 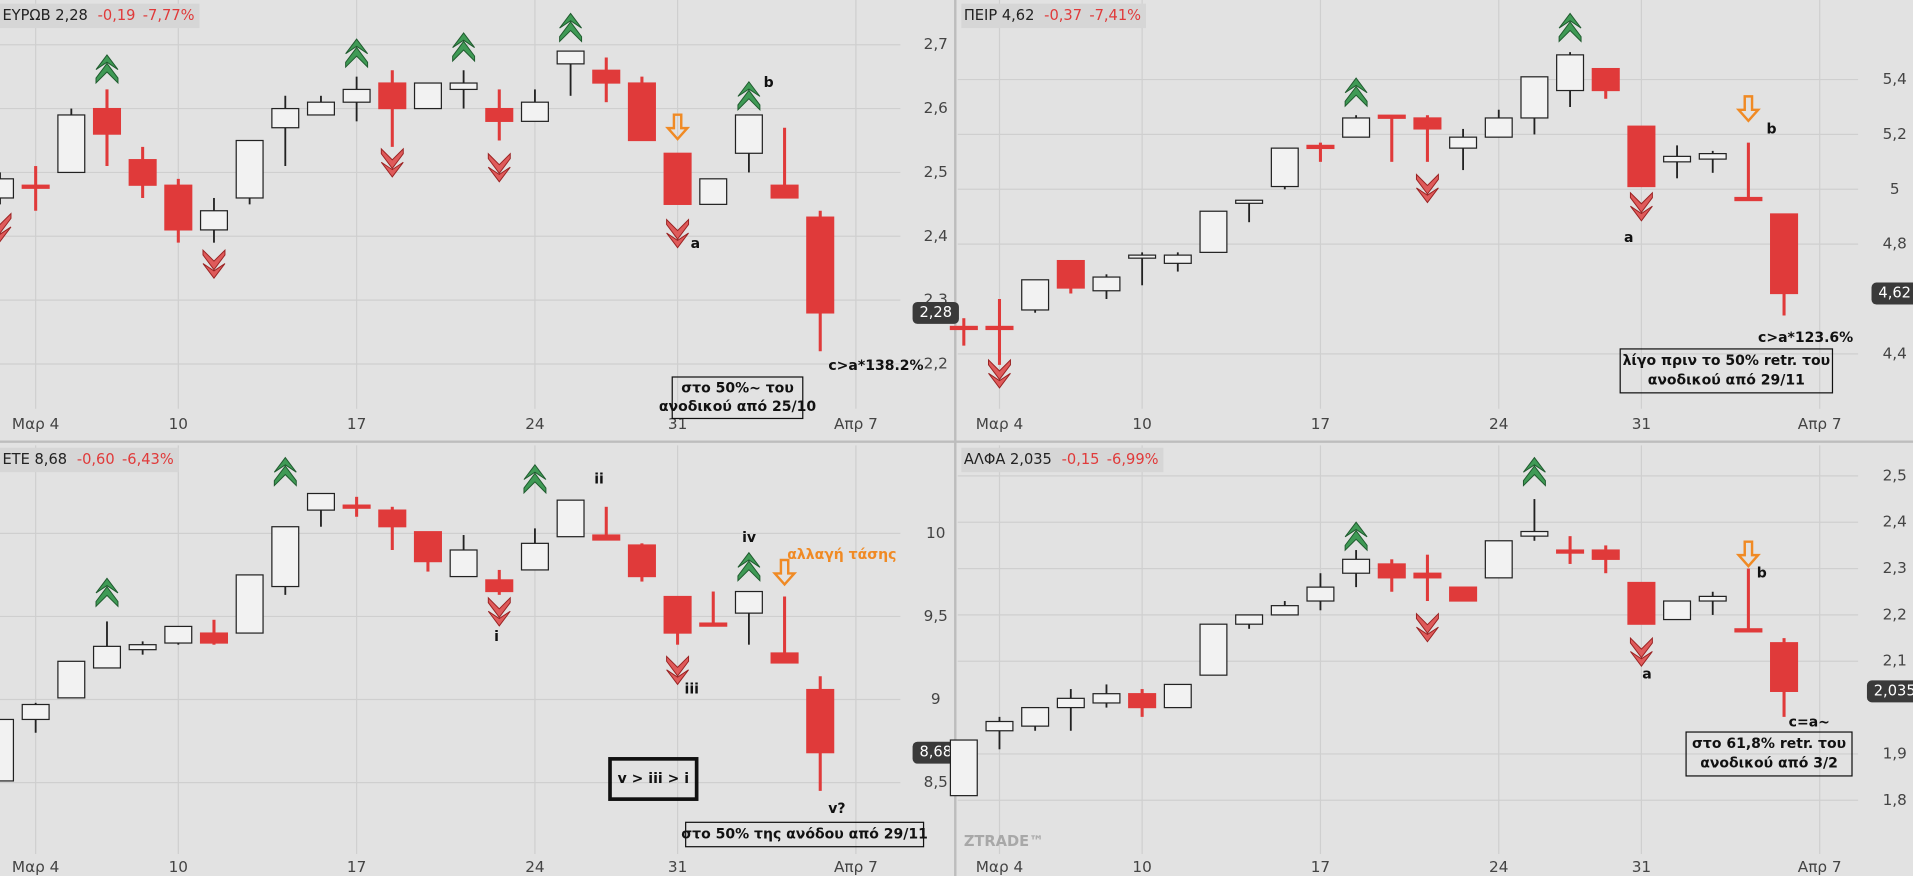 I want to click on price-change: -0,15, so click(x=1081, y=459).